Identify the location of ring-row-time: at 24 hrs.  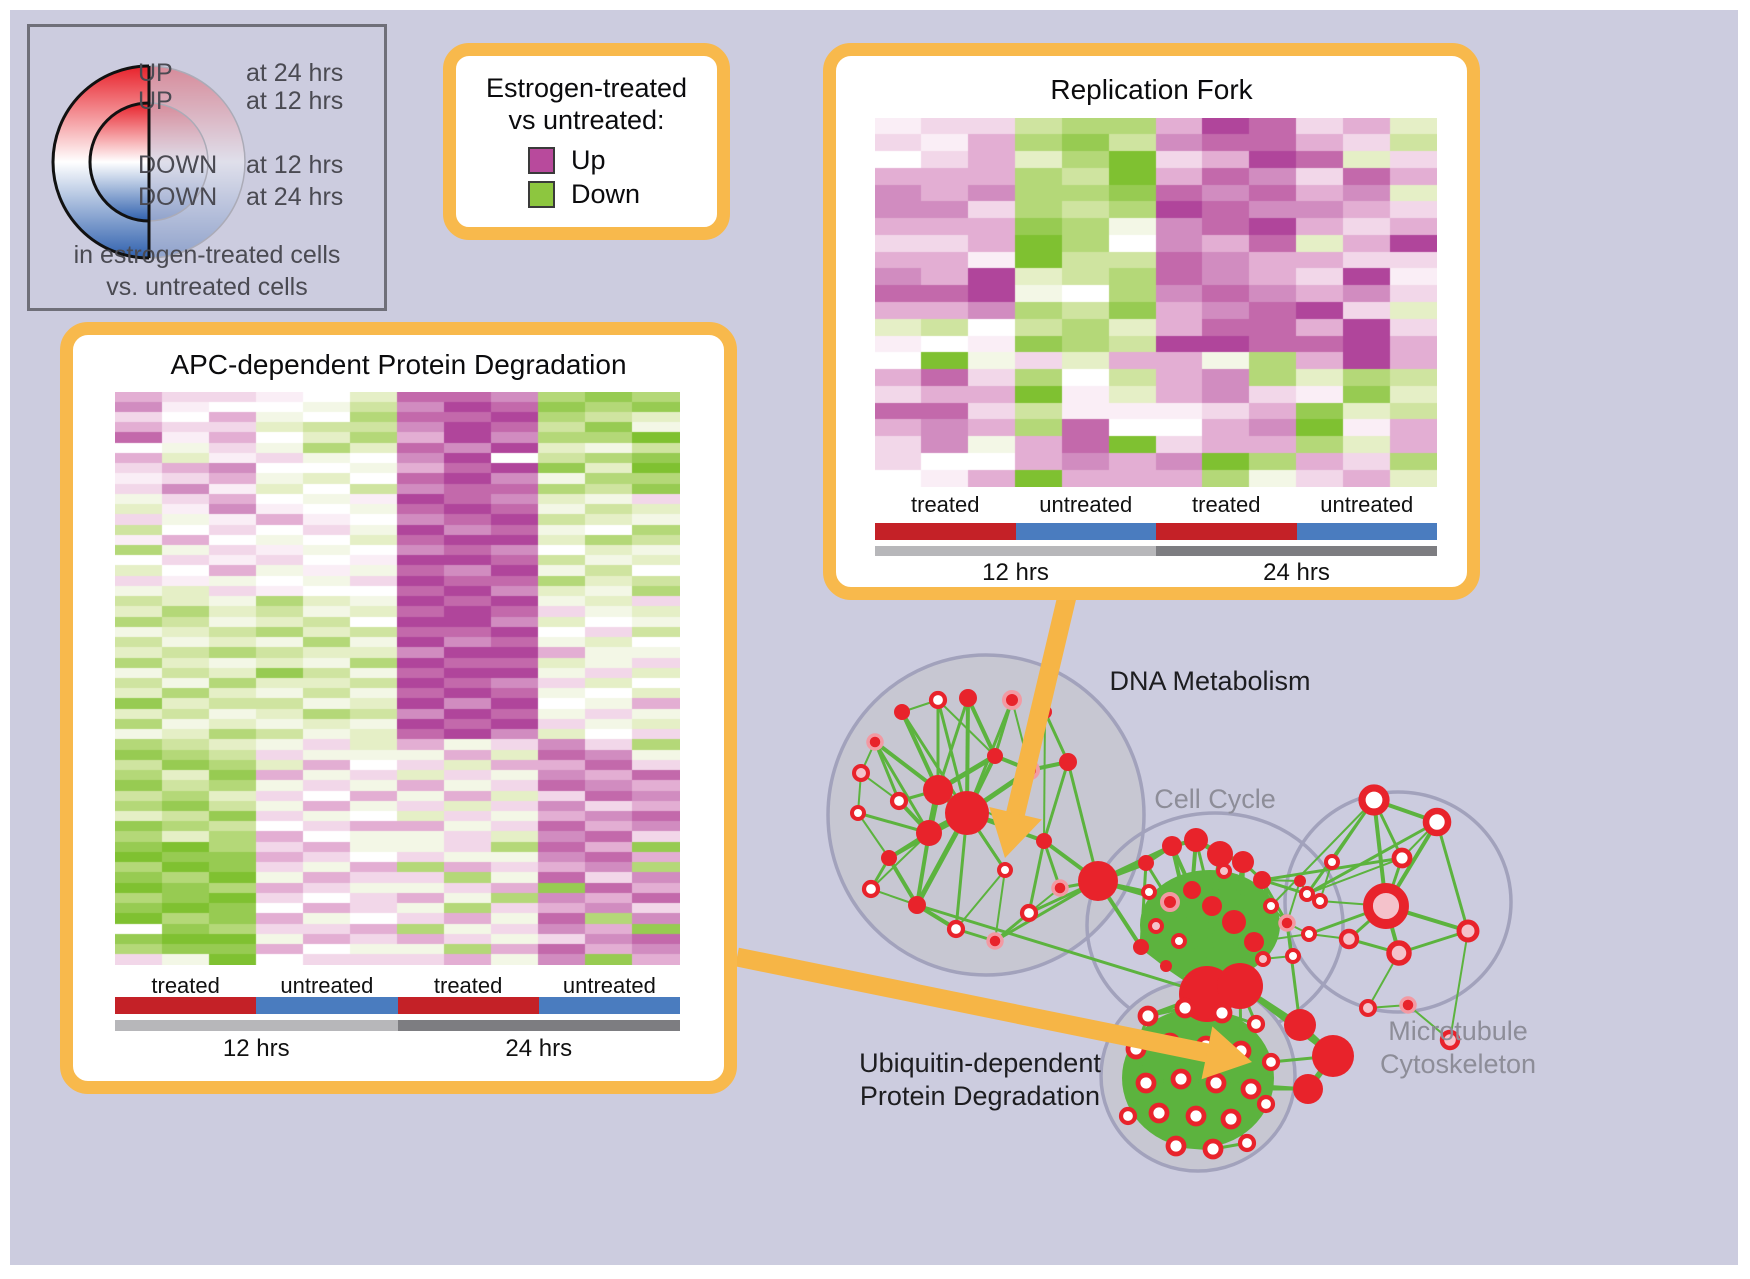
(295, 73).